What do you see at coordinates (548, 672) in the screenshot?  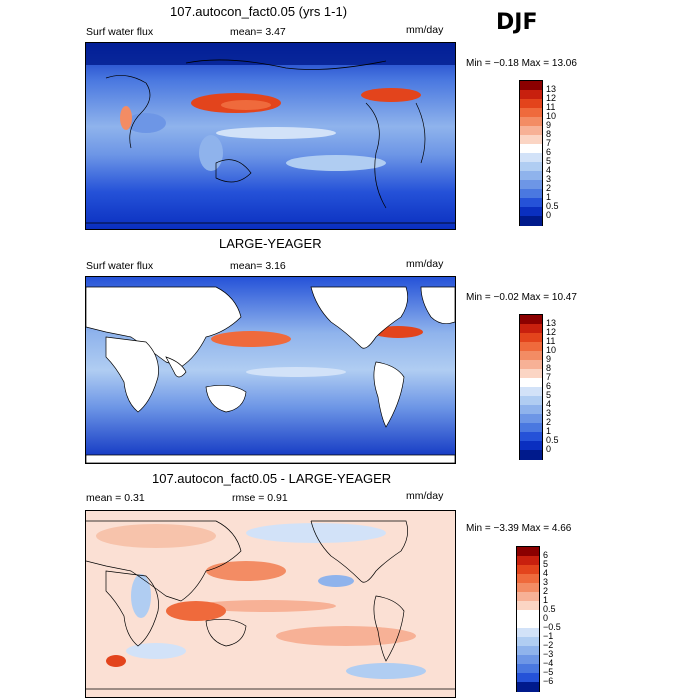 I see `colorbar-tick-label: −5` at bounding box center [548, 672].